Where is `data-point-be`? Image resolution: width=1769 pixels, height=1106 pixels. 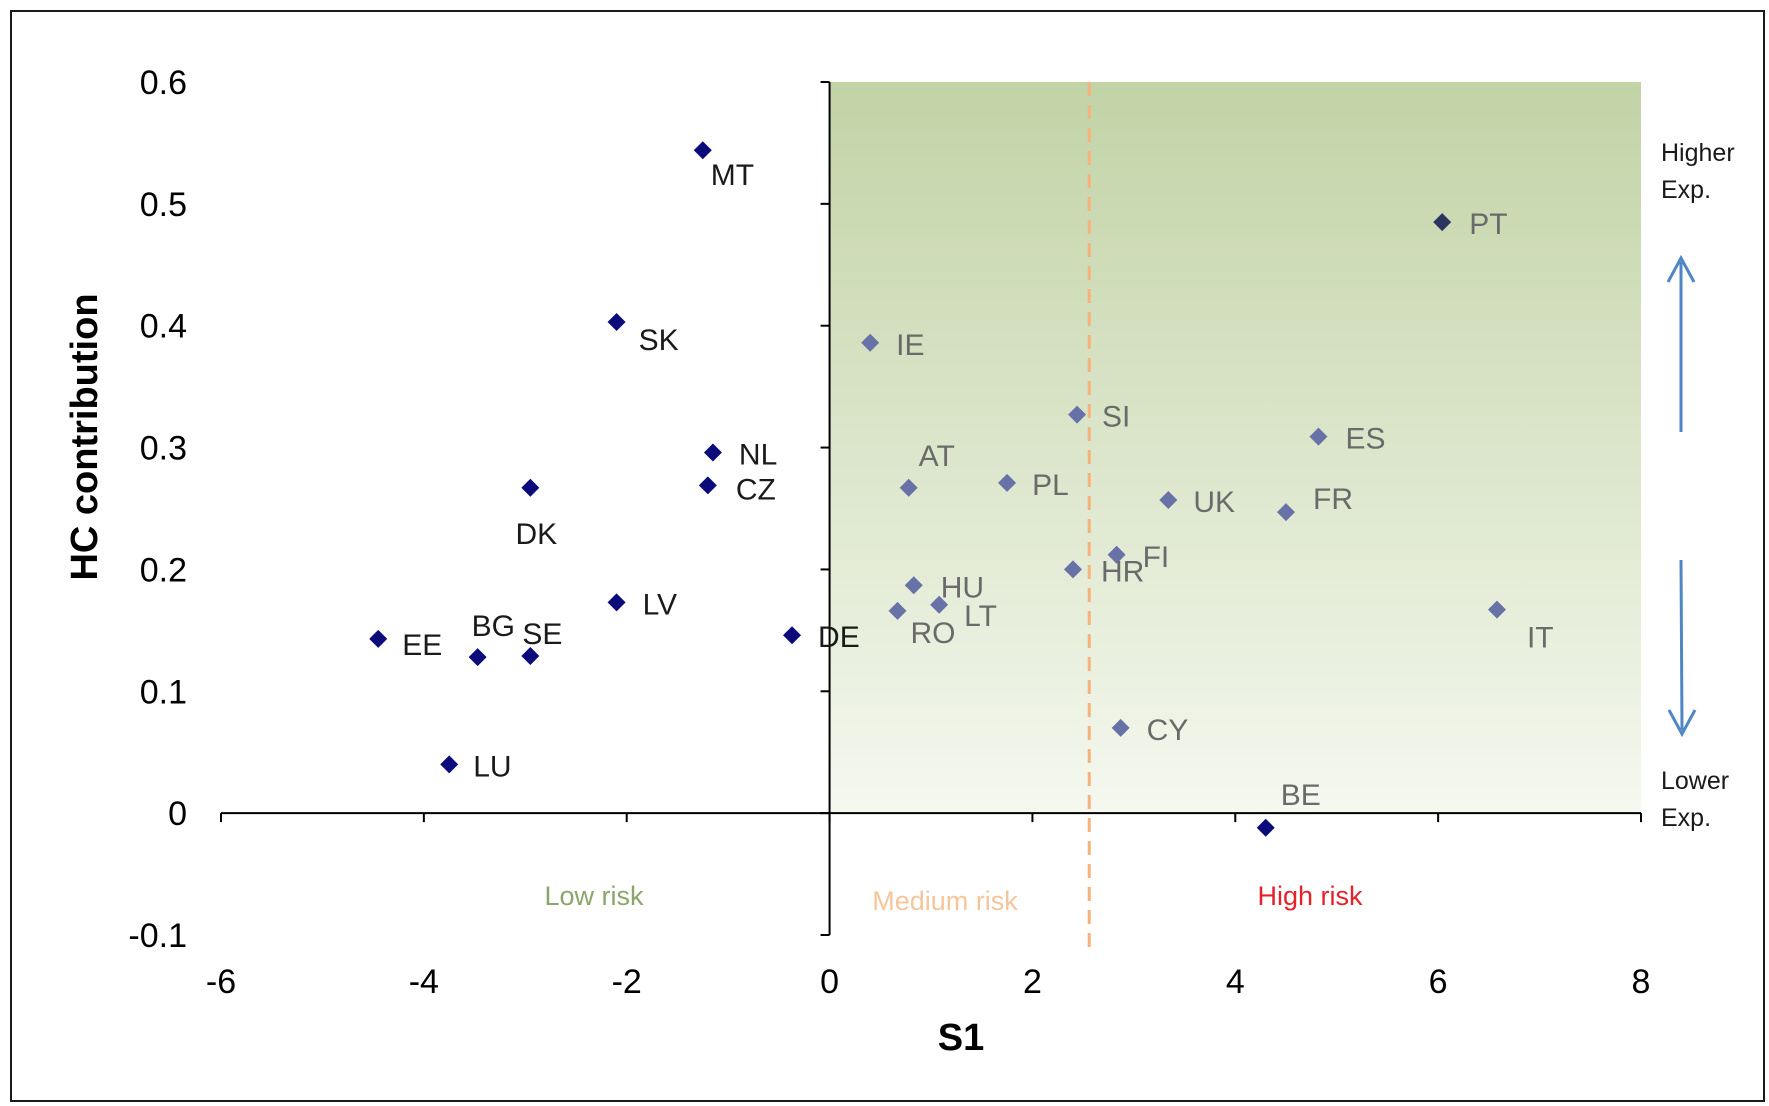
data-point-be is located at coordinates (1266, 828).